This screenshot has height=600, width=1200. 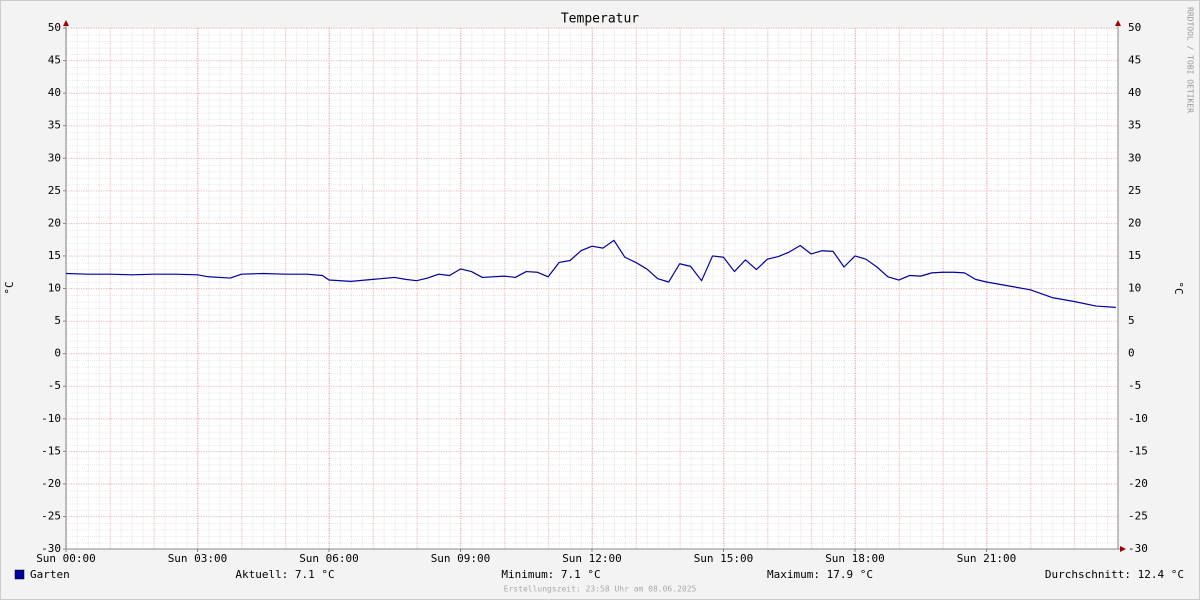 What do you see at coordinates (51, 450) in the screenshot?
I see `y-tick-label: -15` at bounding box center [51, 450].